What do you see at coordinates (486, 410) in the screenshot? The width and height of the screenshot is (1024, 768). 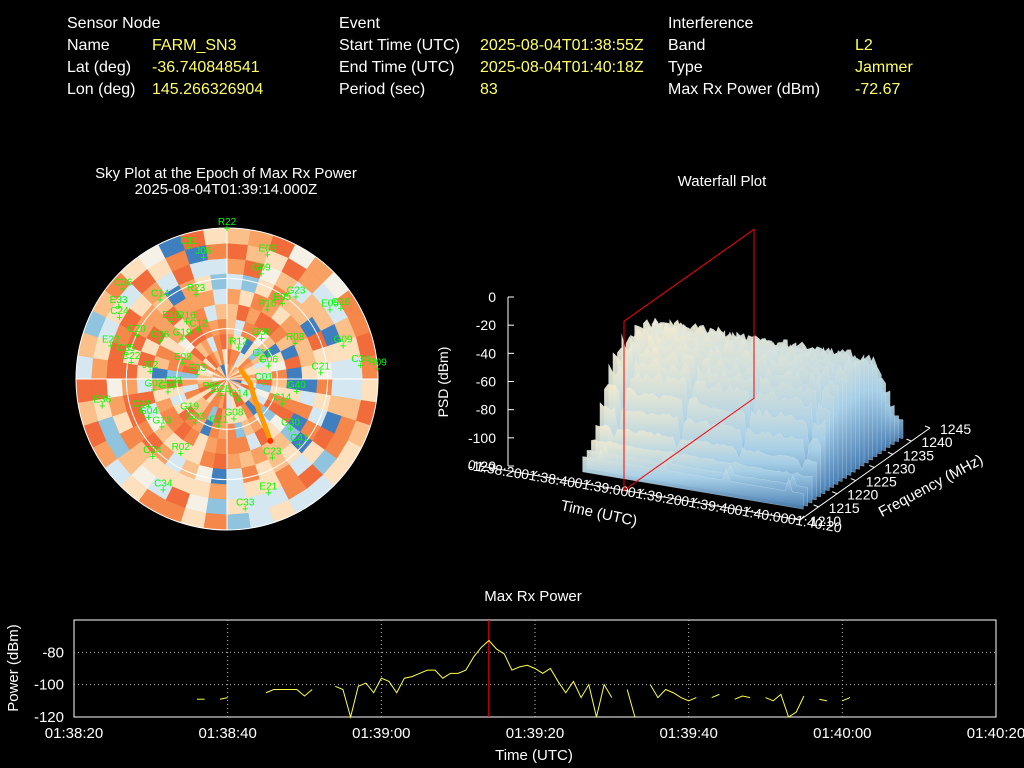 I see `z-tick-label: -80` at bounding box center [486, 410].